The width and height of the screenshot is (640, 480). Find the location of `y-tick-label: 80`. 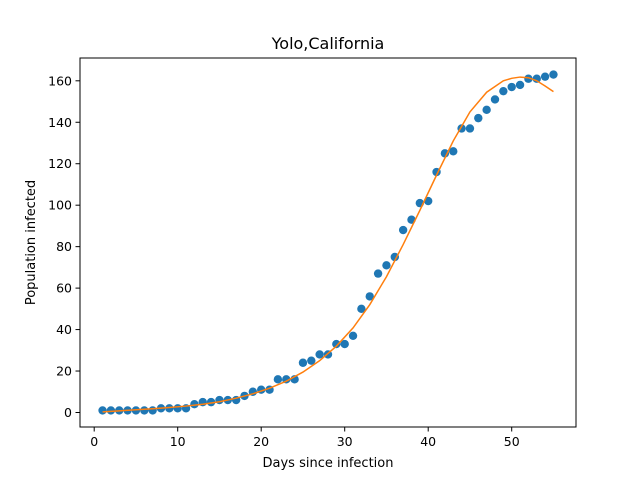

y-tick-label: 80 is located at coordinates (64, 246).